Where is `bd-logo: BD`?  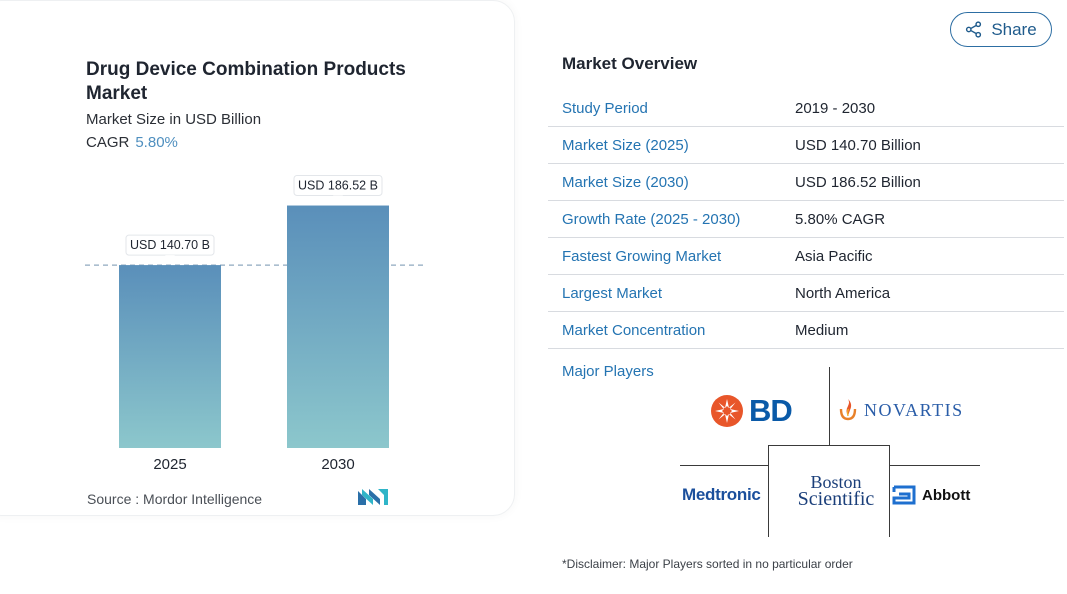
bd-logo: BD is located at coordinates (751, 411).